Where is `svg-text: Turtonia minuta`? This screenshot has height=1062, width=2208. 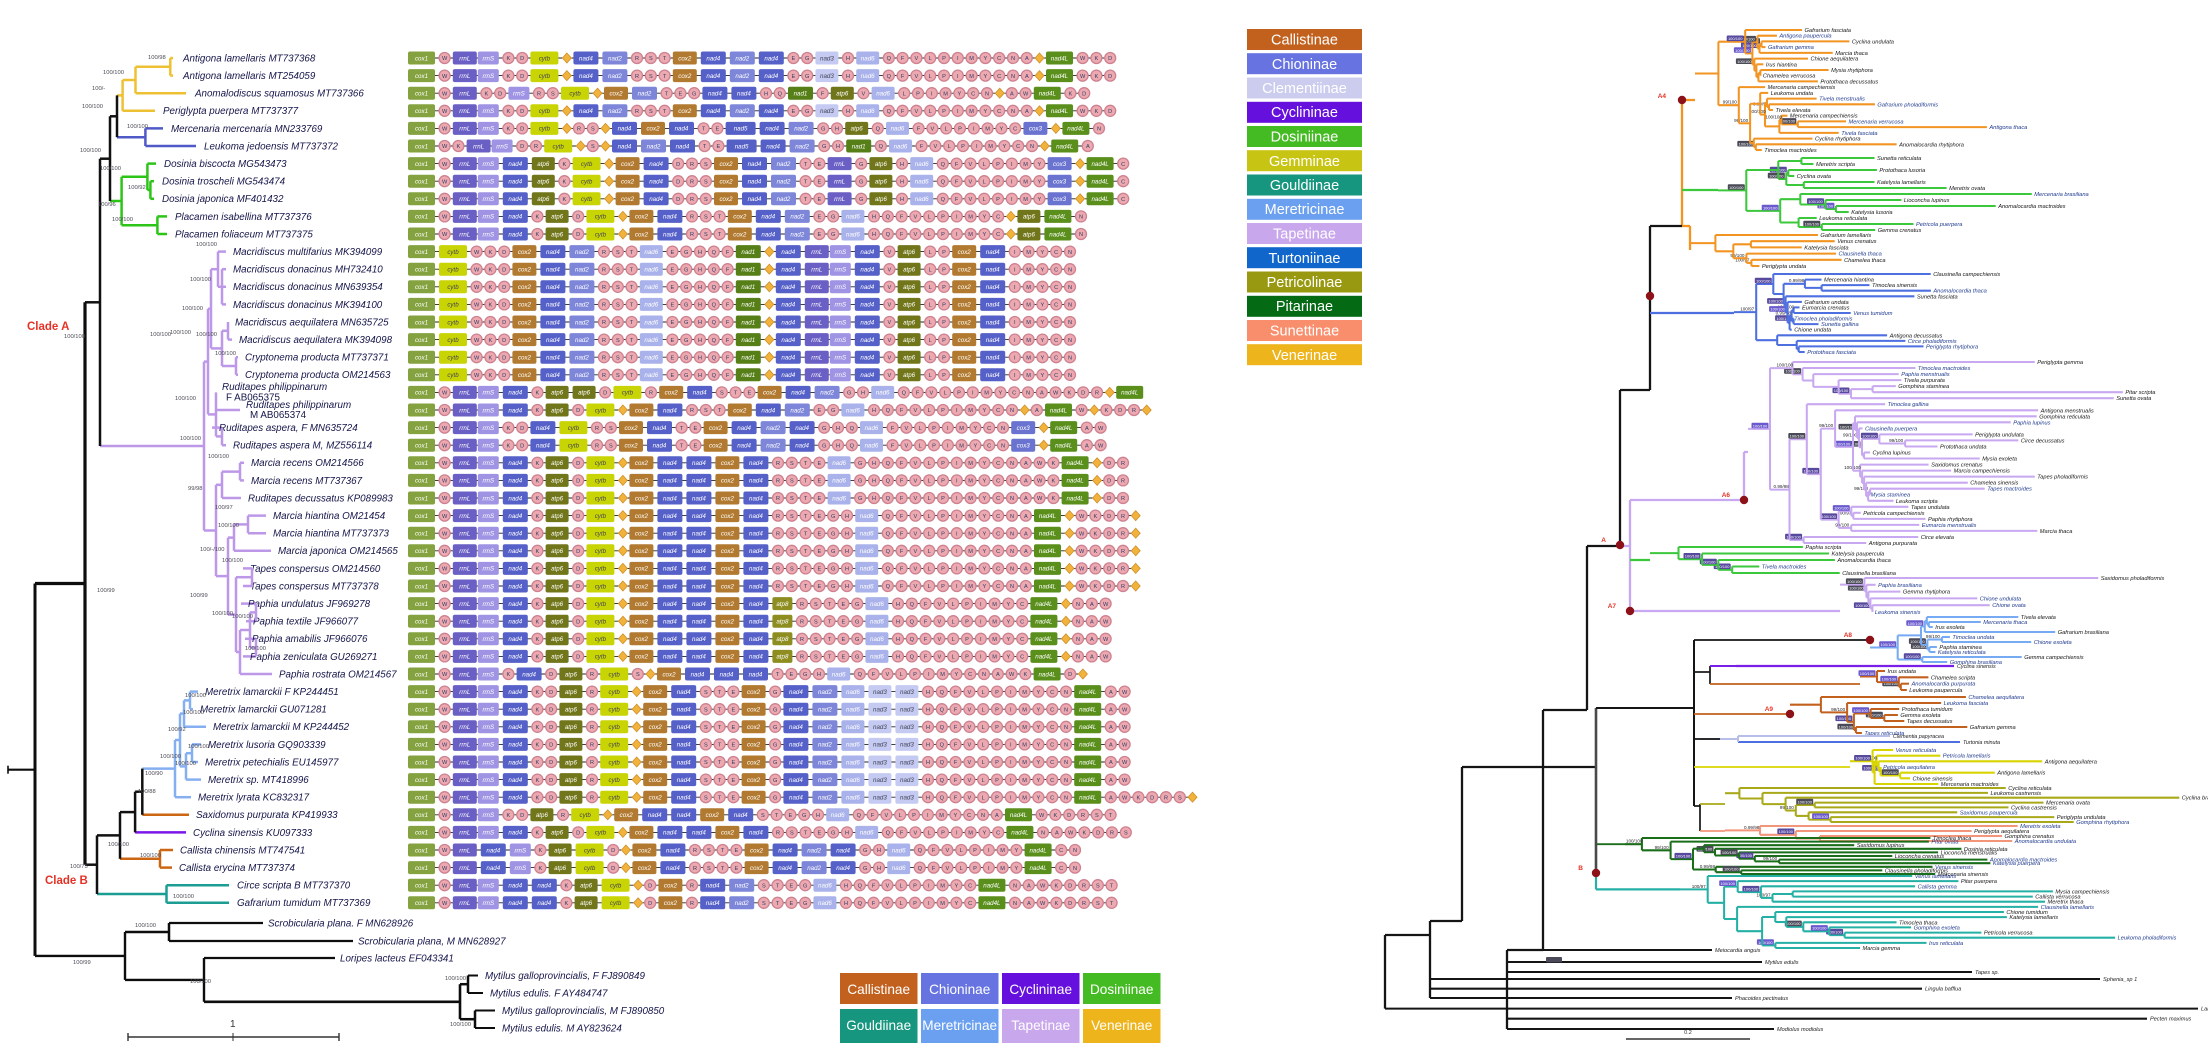
svg-text: Turtonia minuta is located at coordinates (1981, 743).